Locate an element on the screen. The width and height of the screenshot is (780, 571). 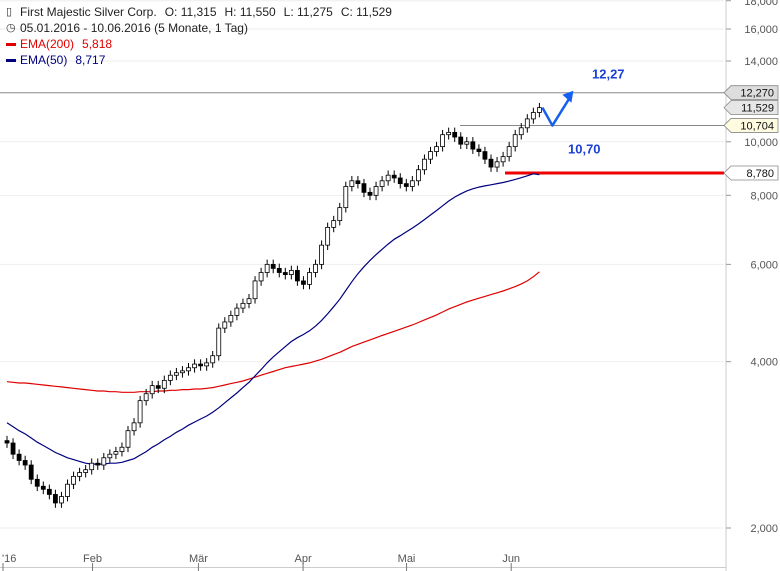
x-tick-label-0: '16 is located at coordinates (9, 559).